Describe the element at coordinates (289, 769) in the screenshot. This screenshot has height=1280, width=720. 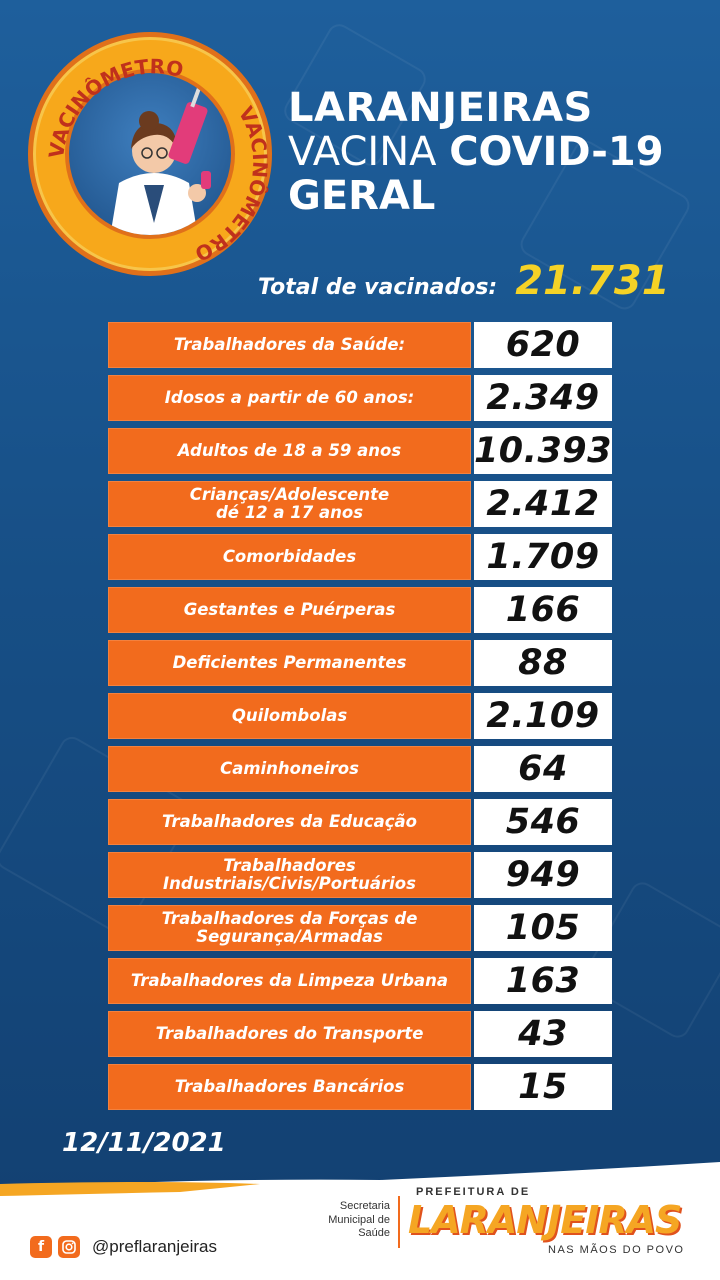
I see `row-category: Caminhoneiros` at that location.